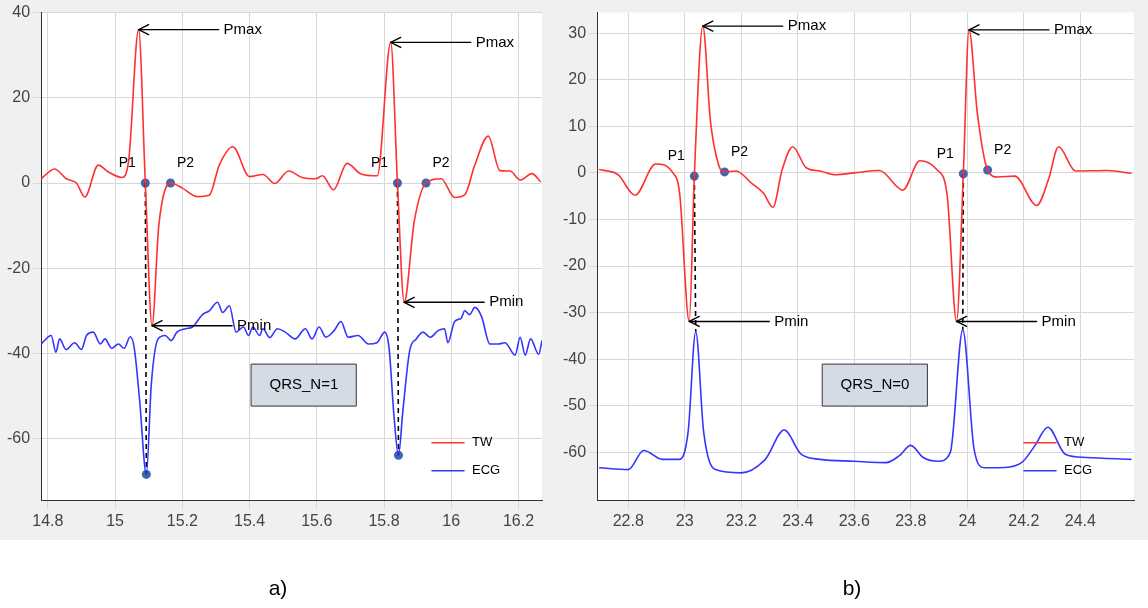 The image size is (1148, 608). Describe the element at coordinates (577, 32) in the screenshot. I see `y-tick-label: 30` at that location.